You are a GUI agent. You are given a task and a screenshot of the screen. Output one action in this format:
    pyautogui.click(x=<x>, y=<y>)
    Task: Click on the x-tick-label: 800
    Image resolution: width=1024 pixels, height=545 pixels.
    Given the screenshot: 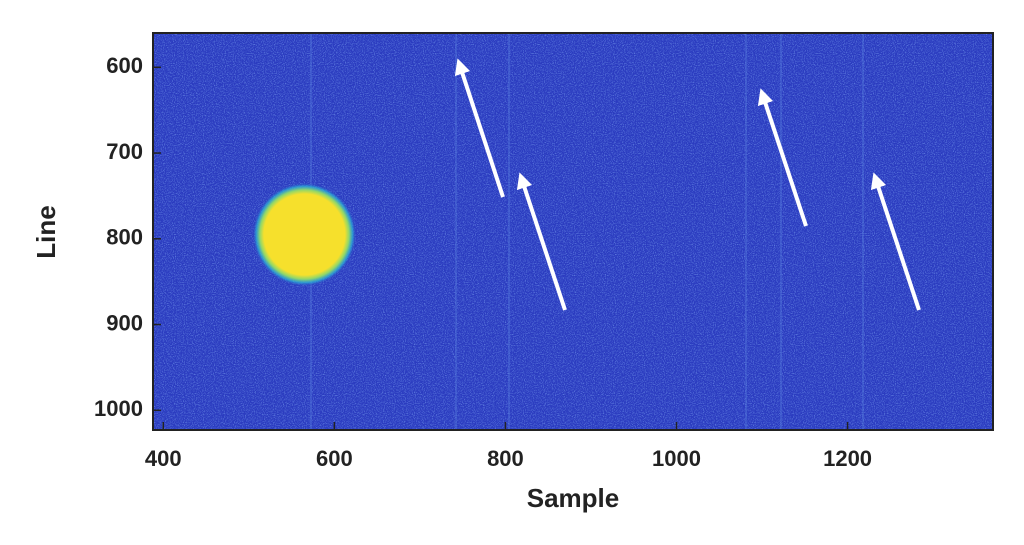 What is the action you would take?
    pyautogui.click(x=505, y=458)
    